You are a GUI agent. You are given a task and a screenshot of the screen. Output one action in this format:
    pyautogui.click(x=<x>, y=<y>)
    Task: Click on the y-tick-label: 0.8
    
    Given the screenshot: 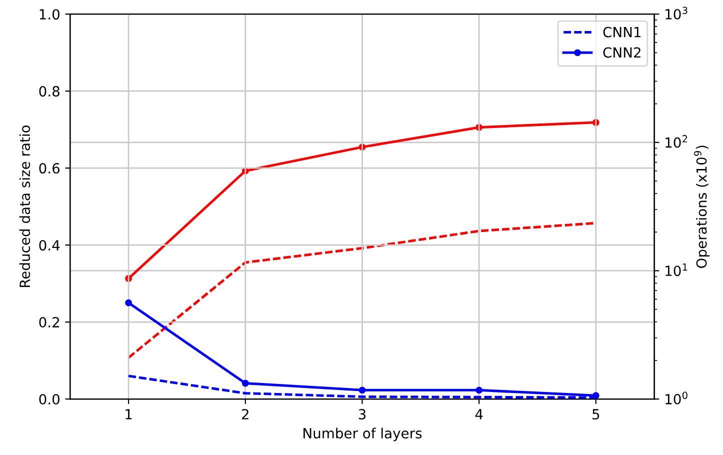 What is the action you would take?
    pyautogui.click(x=49, y=91)
    